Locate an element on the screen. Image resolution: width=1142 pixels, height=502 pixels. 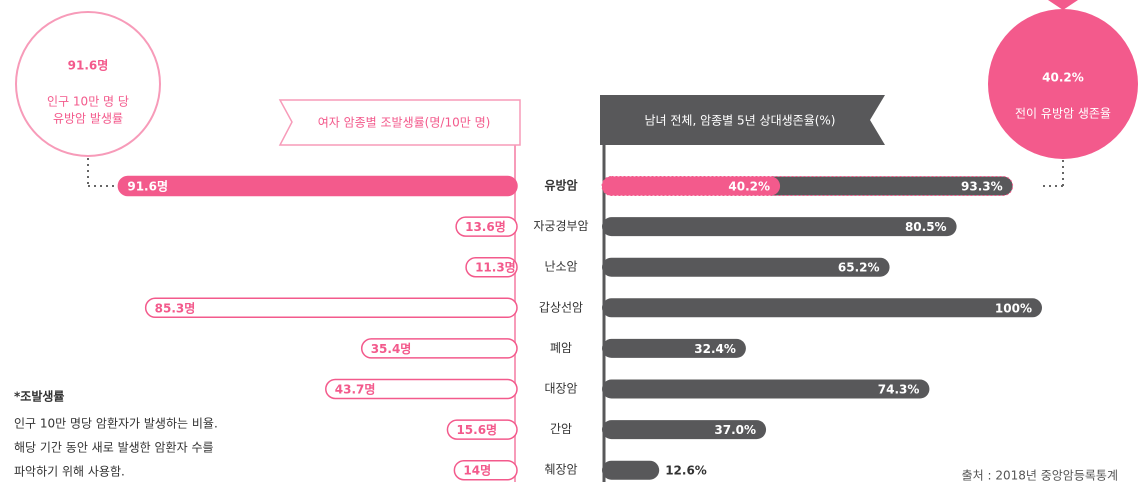
footnote-line: 인구 10만 명당 암환자가 발생하는 비율. is located at coordinates (116, 424).